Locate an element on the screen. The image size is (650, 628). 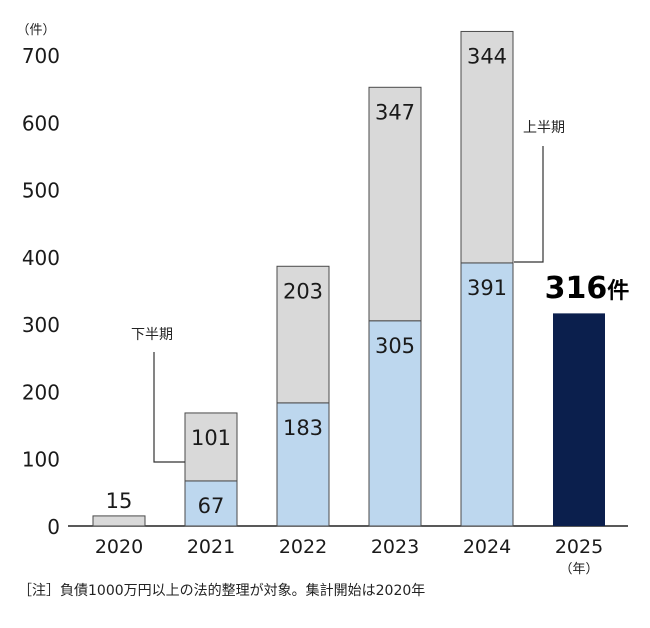
y-tick-label: 0 is located at coordinates (53, 527).